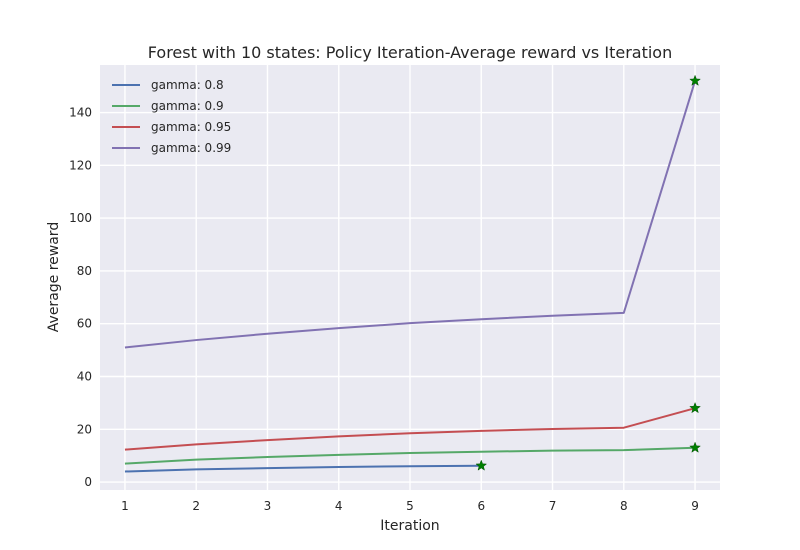 The height and width of the screenshot is (550, 800). Describe the element at coordinates (196, 506) in the screenshot. I see `x-tick-label: 2` at that location.